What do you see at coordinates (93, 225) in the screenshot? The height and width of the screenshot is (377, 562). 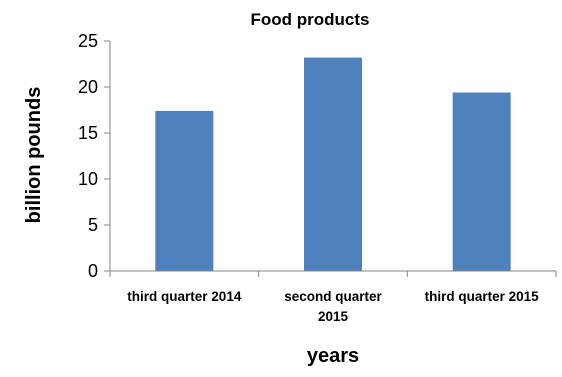 I see `y-tick-label: 5` at bounding box center [93, 225].